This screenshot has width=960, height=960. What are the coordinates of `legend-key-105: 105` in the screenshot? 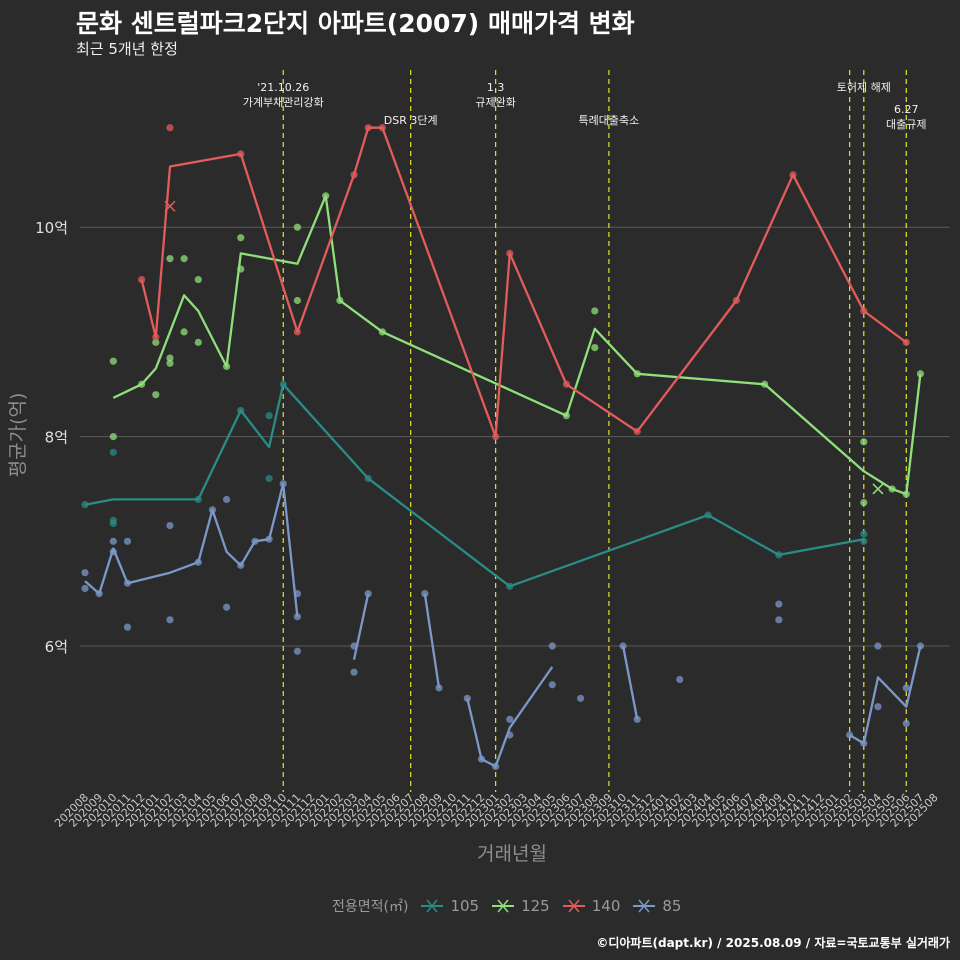 It's located at (449, 906).